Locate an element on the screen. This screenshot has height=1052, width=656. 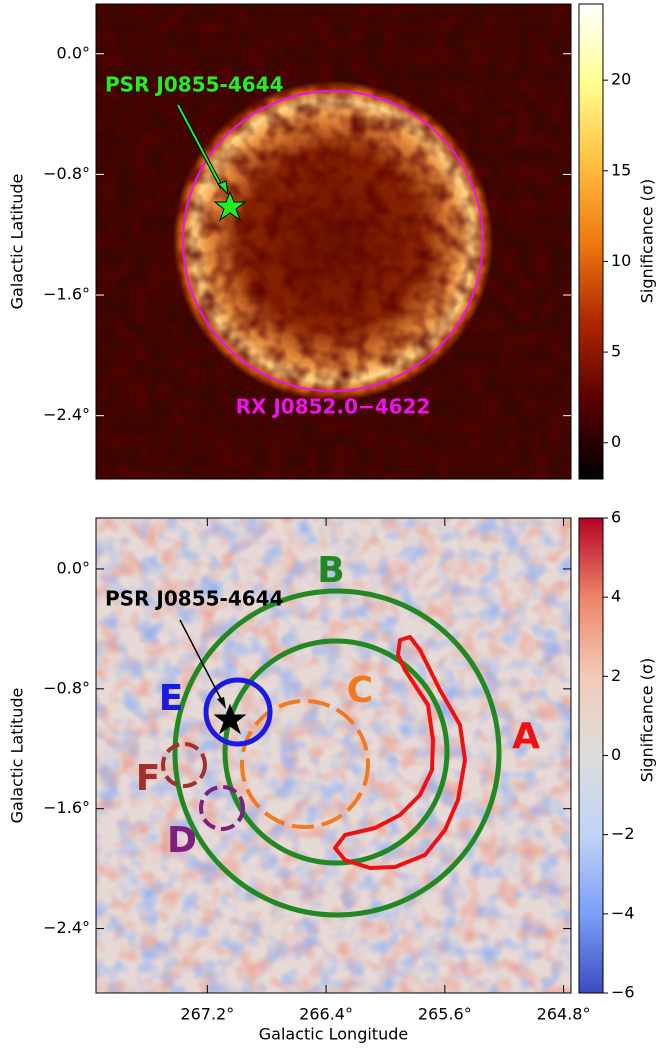
colorbar-tick-label: 10 is located at coordinates (621, 260).